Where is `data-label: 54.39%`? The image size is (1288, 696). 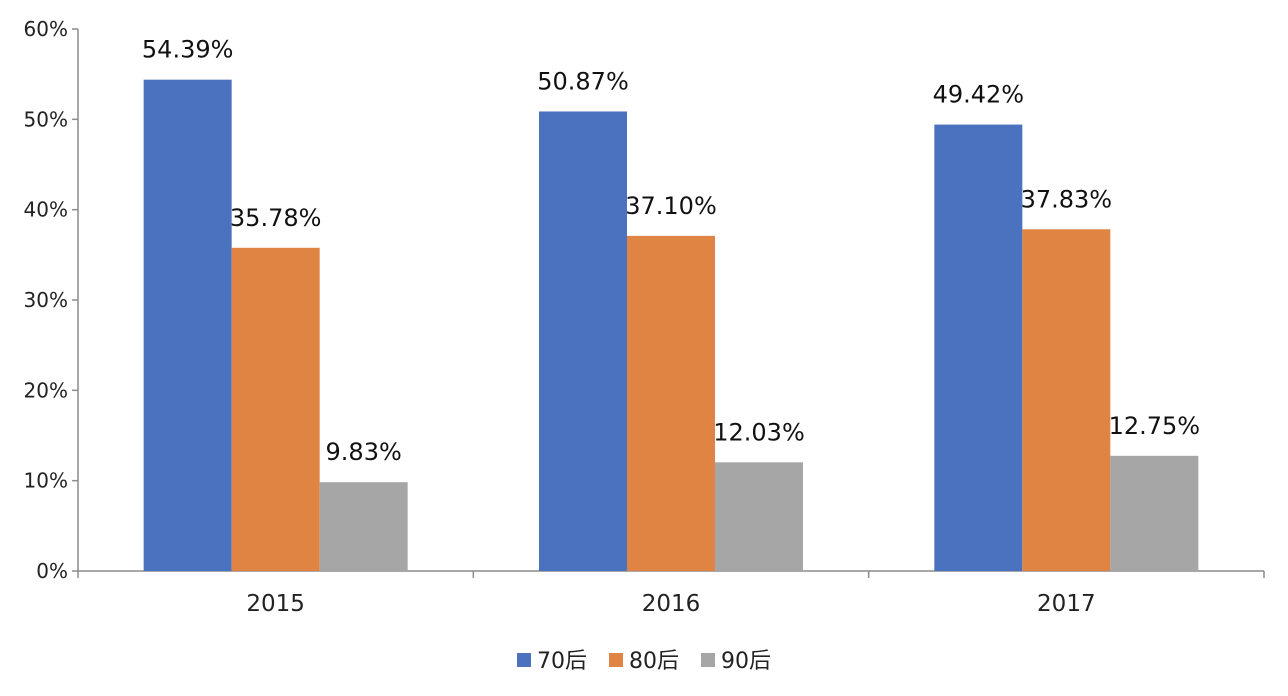 data-label: 54.39% is located at coordinates (188, 50).